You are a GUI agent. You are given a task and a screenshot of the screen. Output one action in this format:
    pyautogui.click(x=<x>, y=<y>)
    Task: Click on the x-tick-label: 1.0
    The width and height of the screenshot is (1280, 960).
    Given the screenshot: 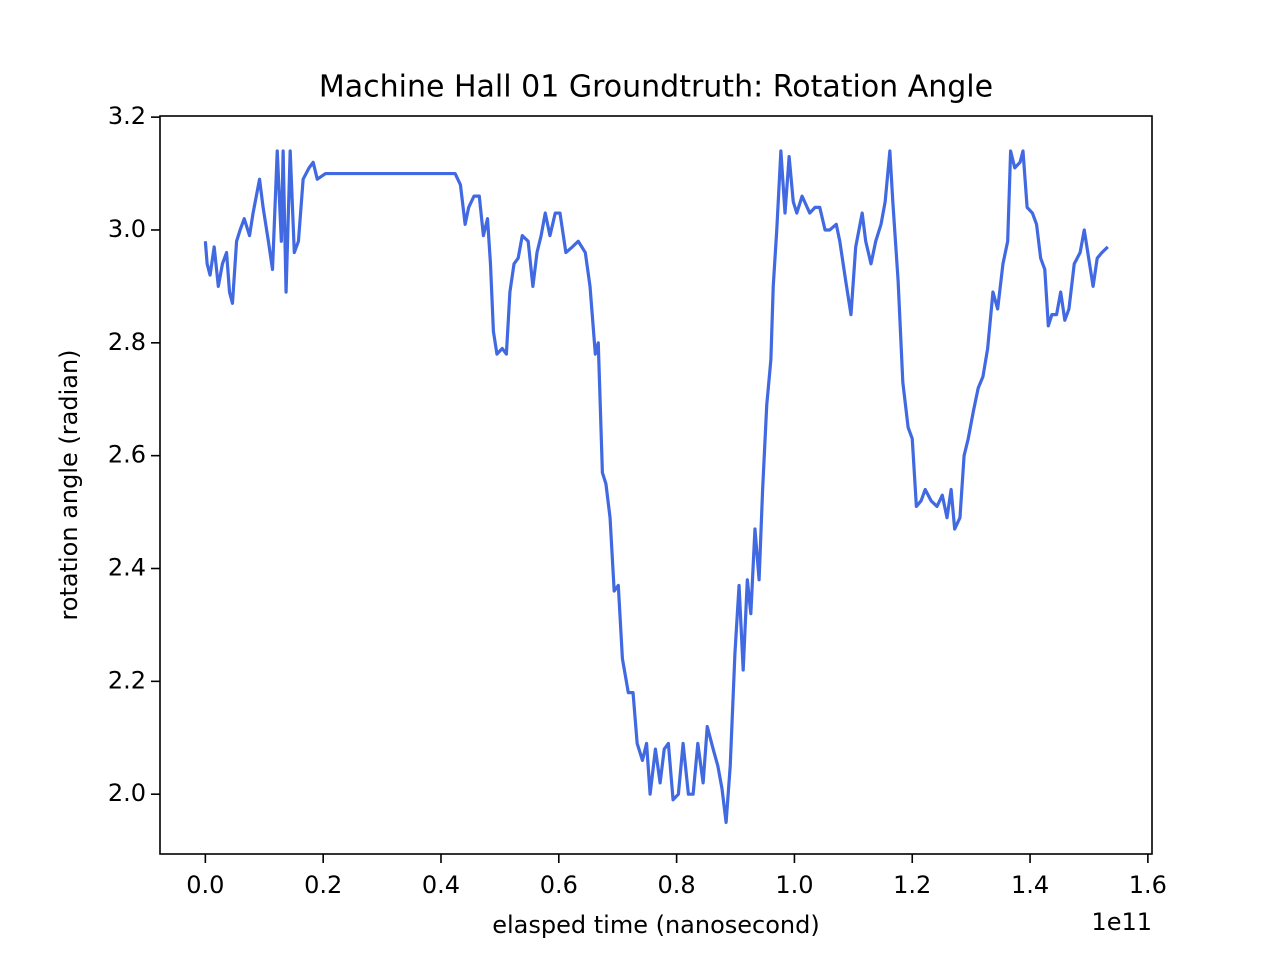 What is the action you would take?
    pyautogui.click(x=794, y=885)
    